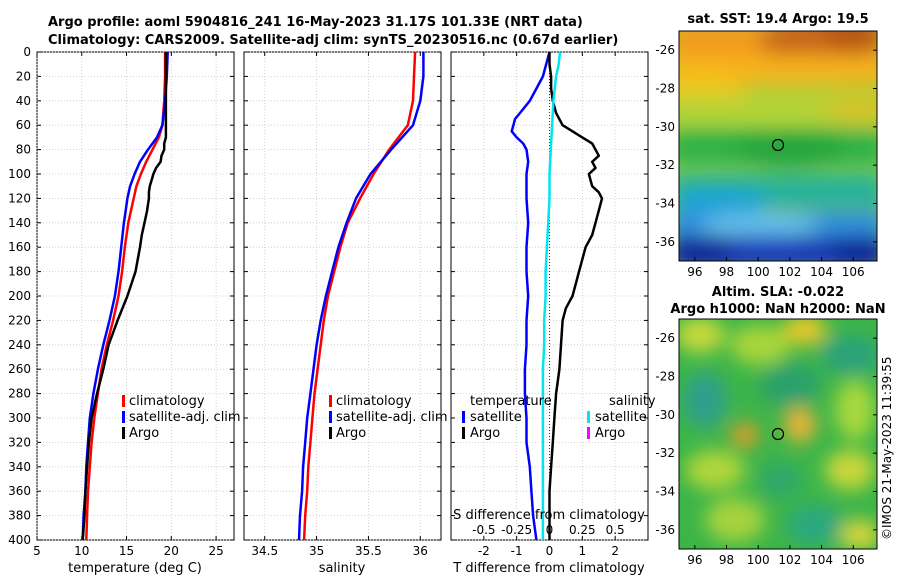  What do you see at coordinates (511, 401) in the screenshot?
I see `legend-title-temperature: temperature` at bounding box center [511, 401].